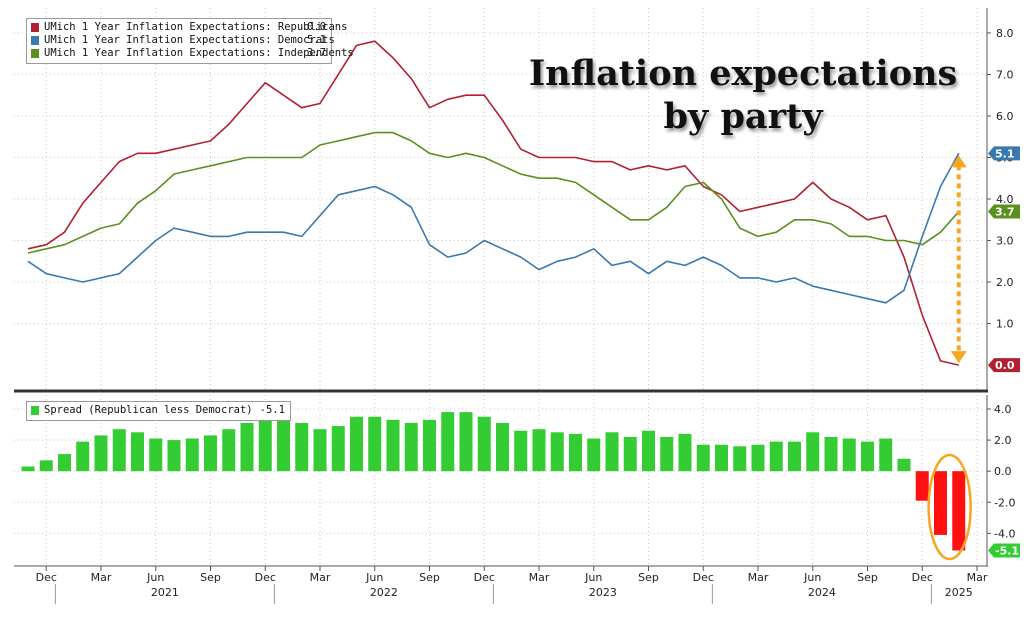 The width and height of the screenshot is (1032, 628). What do you see at coordinates (35, 410) in the screenshot?
I see `legend-swatch-spread` at bounding box center [35, 410].